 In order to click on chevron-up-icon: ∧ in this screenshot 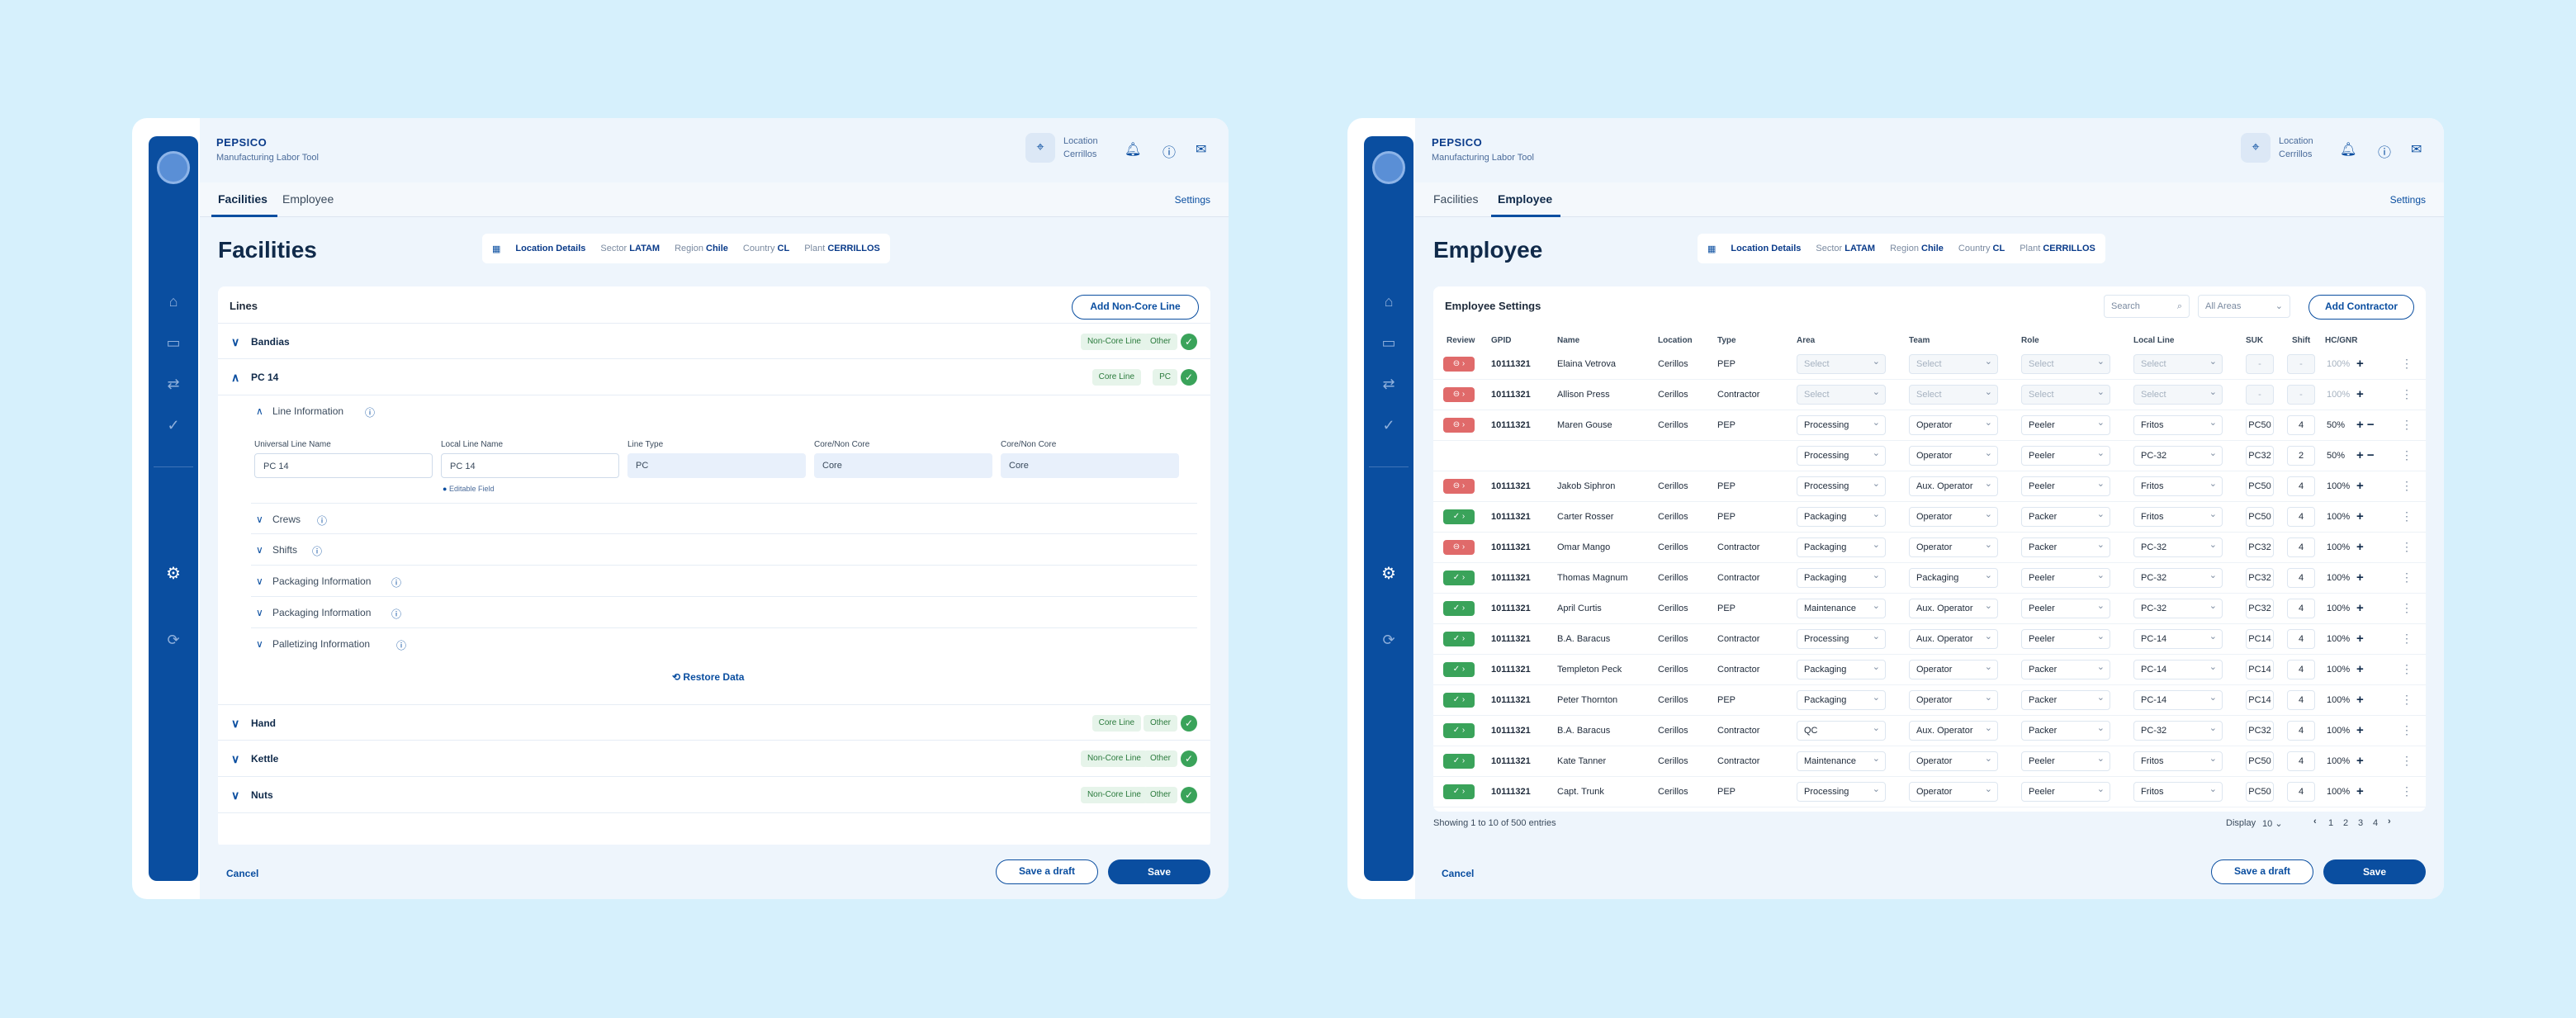, I will do `click(259, 411)`.